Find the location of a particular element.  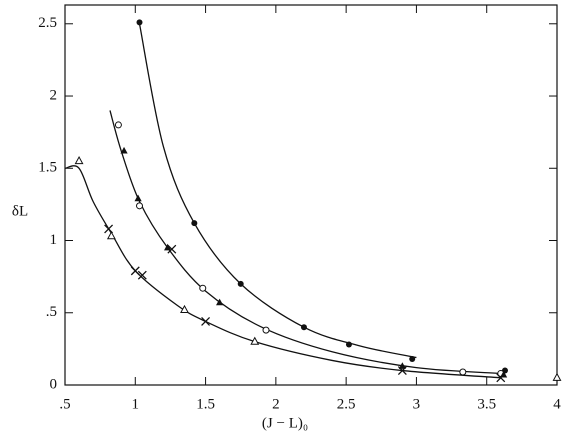

x-tick-label: .5 is located at coordinates (64, 404).